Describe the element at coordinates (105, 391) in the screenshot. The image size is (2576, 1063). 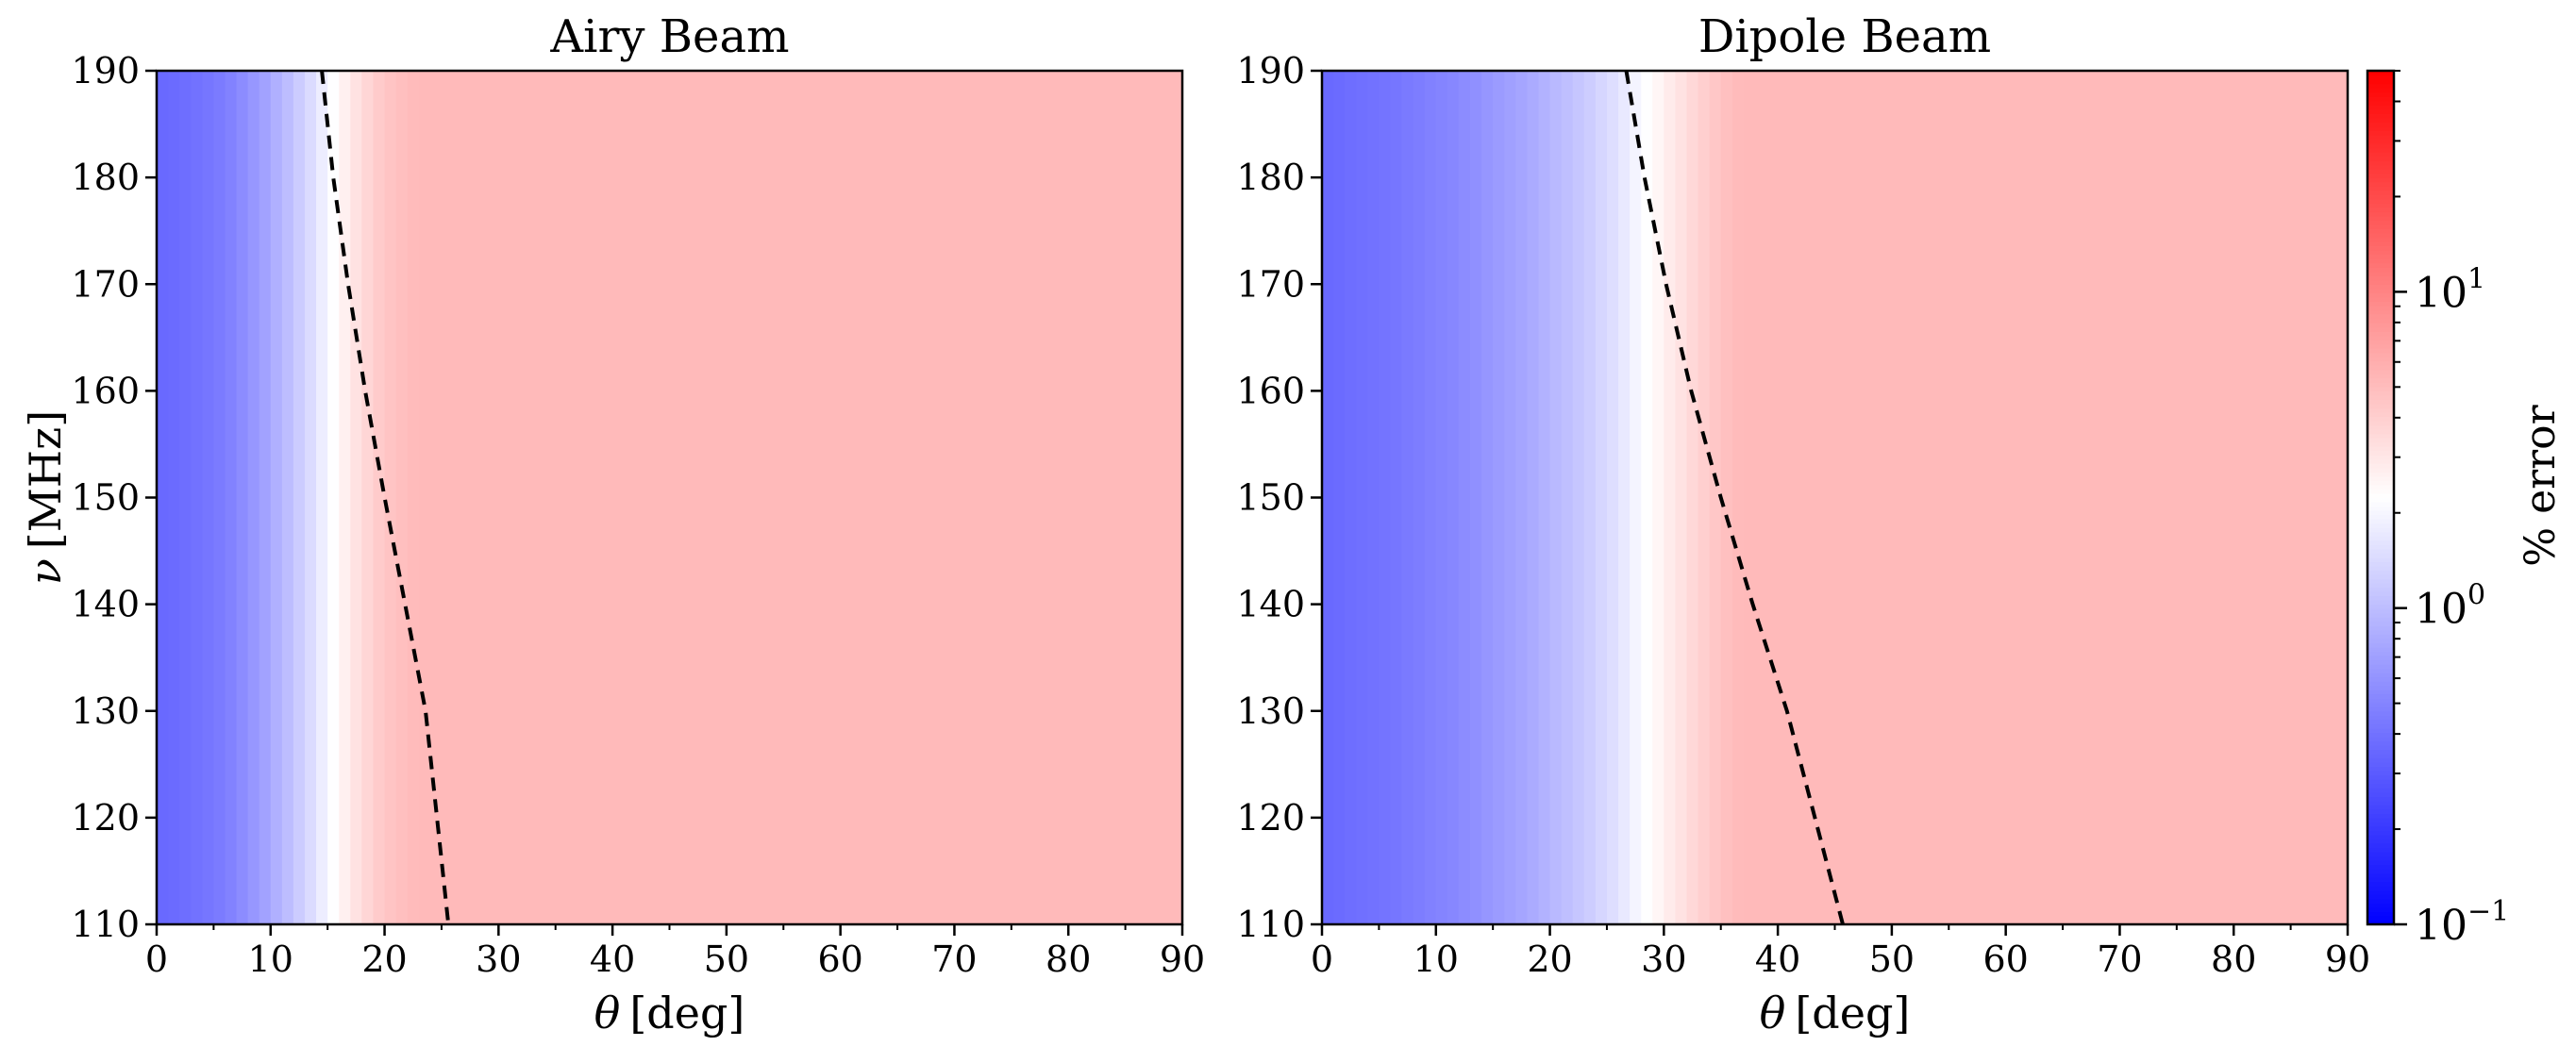
I see `y-tick-label: 160` at that location.